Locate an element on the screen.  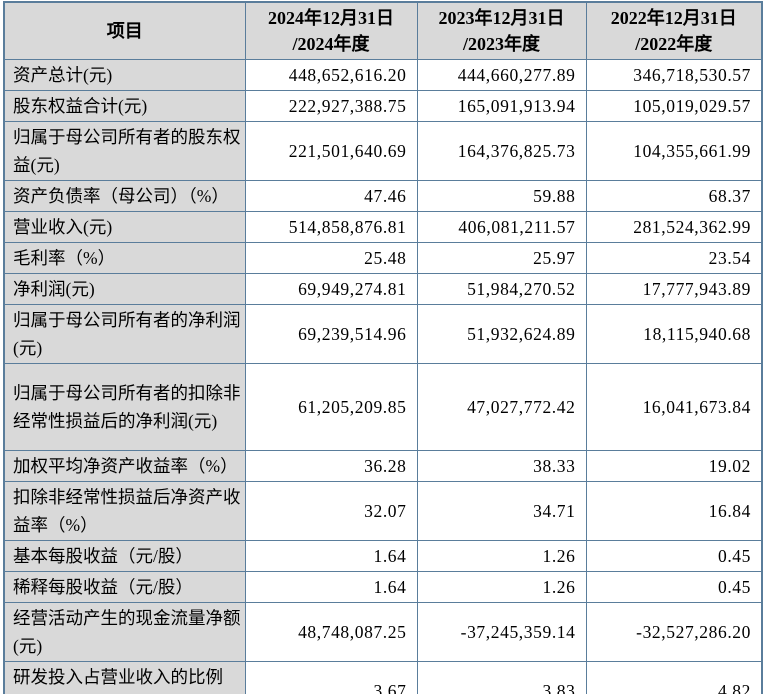
header-line-date: 2023年12月31日 is located at coordinates (501, 18).